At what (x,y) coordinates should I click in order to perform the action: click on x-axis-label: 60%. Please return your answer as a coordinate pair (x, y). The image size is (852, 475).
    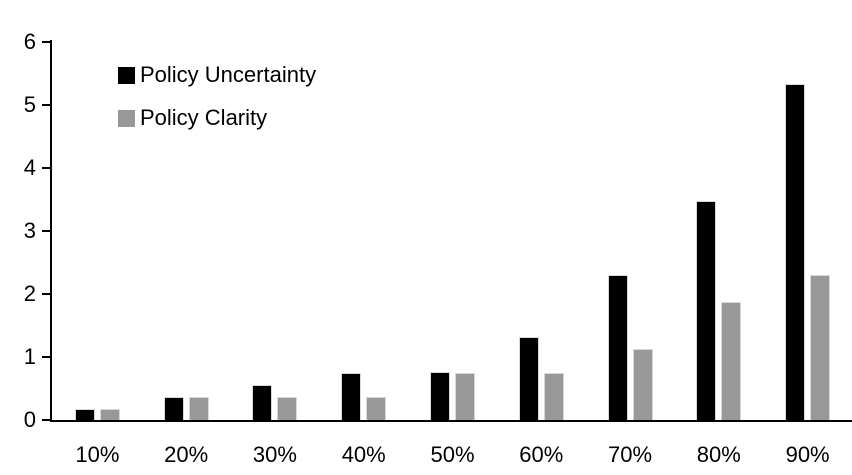
    Looking at the image, I should click on (541, 454).